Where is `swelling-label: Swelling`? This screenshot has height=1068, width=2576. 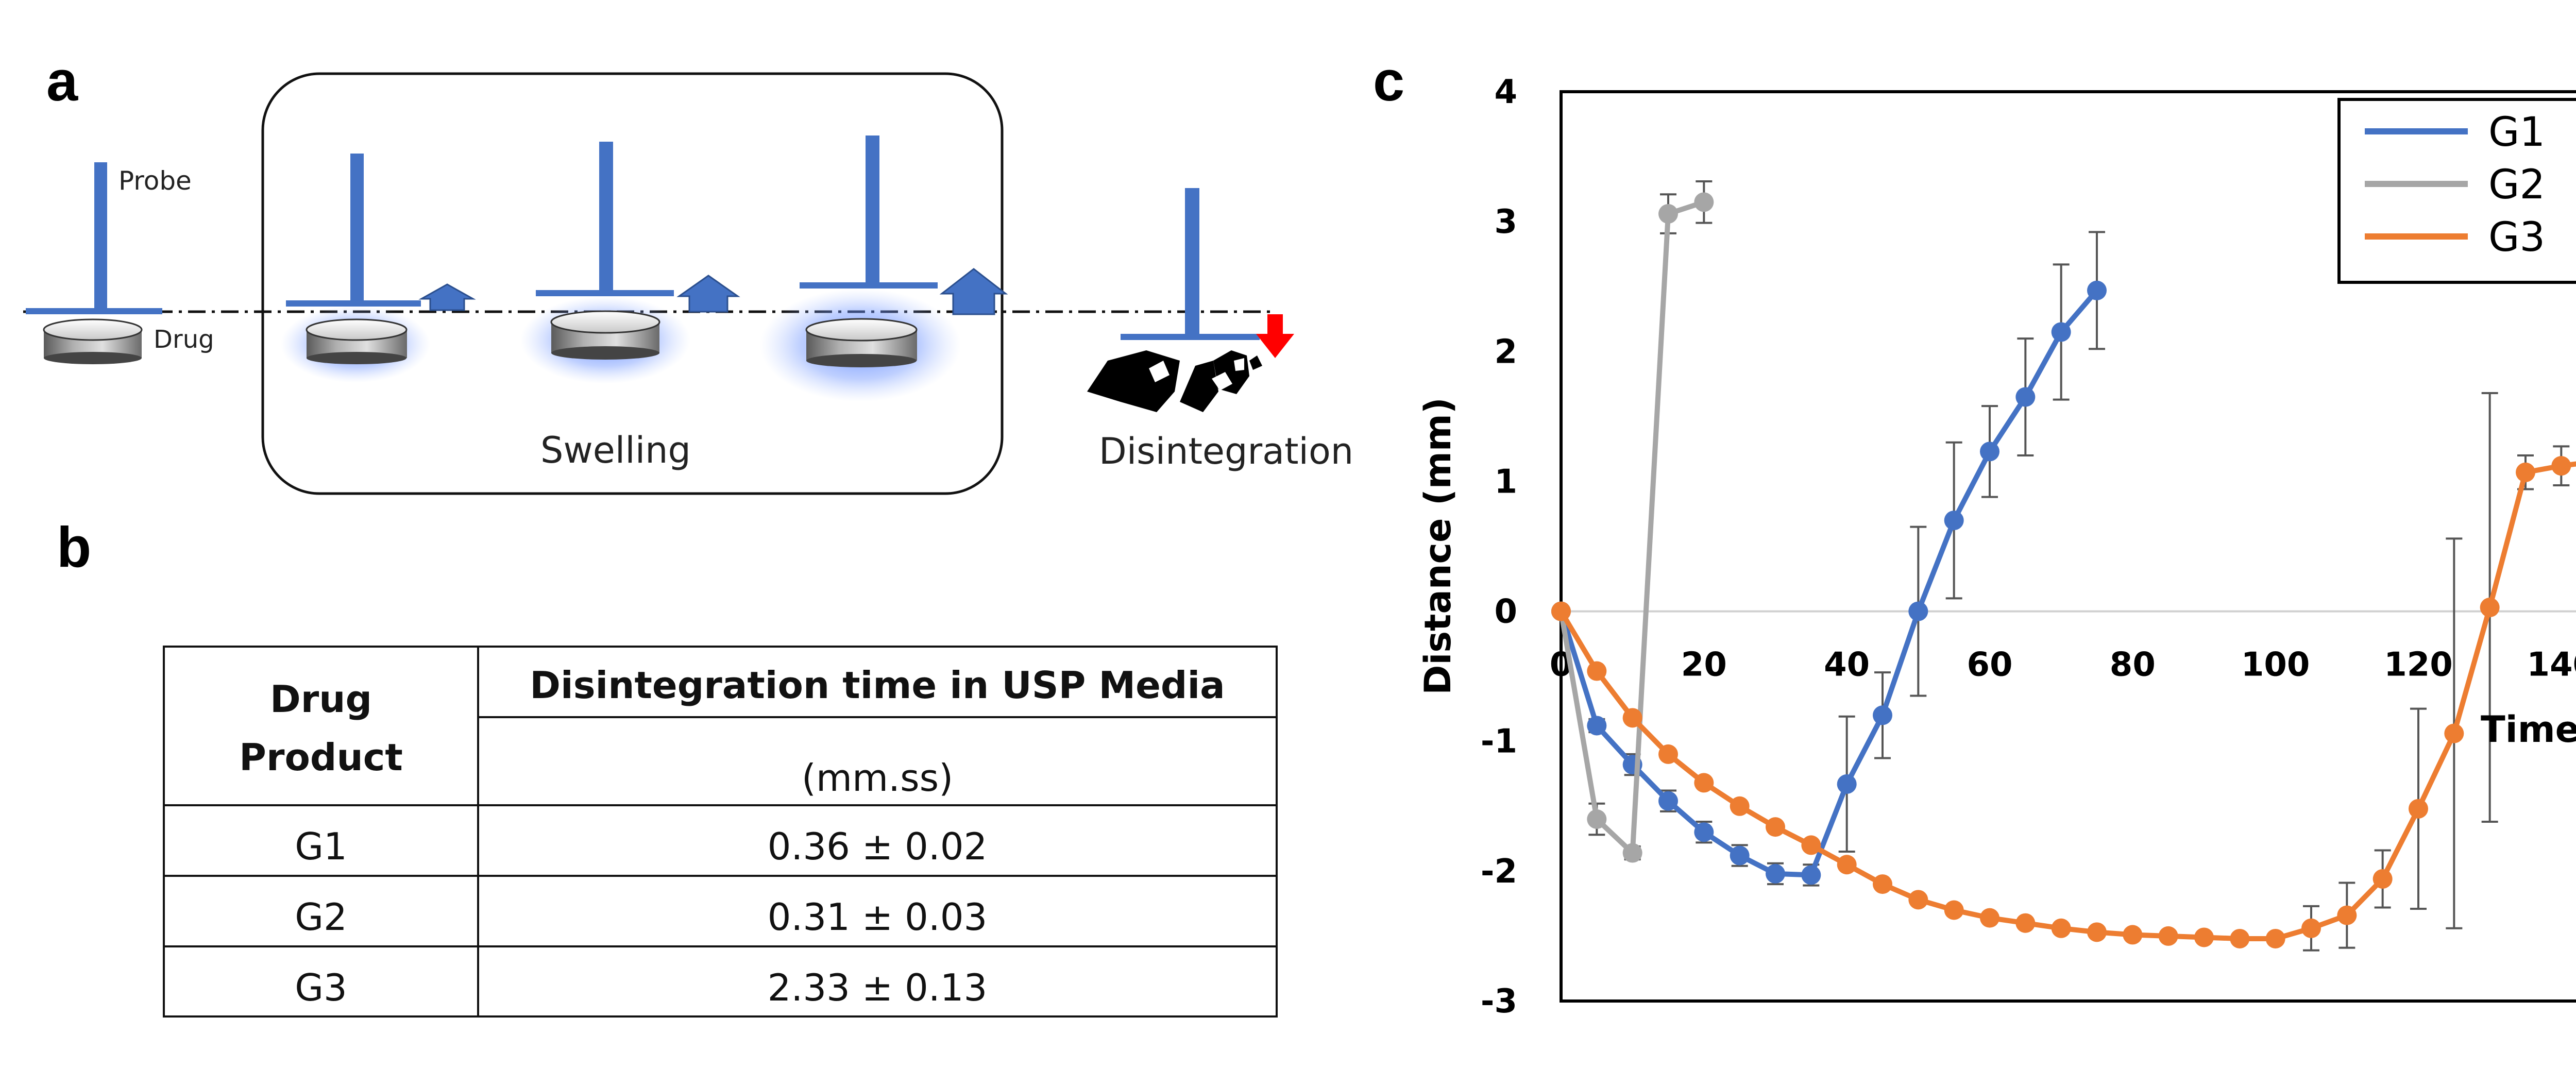
swelling-label: Swelling is located at coordinates (615, 450).